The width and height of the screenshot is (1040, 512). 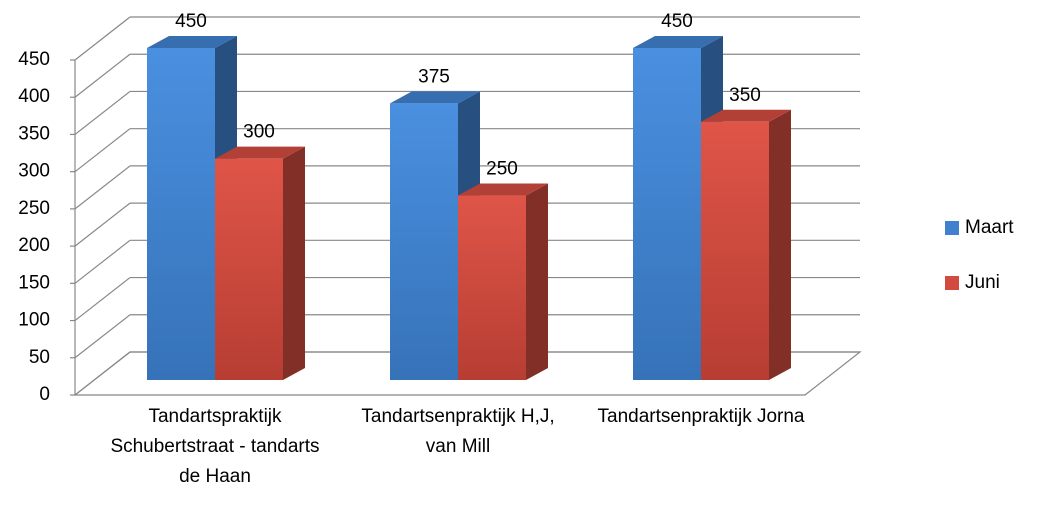 What do you see at coordinates (745, 95) in the screenshot?
I see `data-label: 350` at bounding box center [745, 95].